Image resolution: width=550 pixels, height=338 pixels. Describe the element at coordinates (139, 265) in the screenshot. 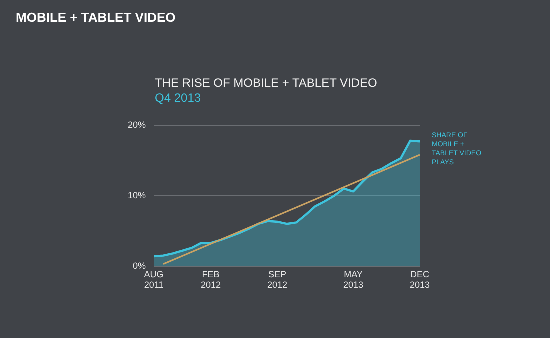

I see `y-tick-label: 0%` at that location.